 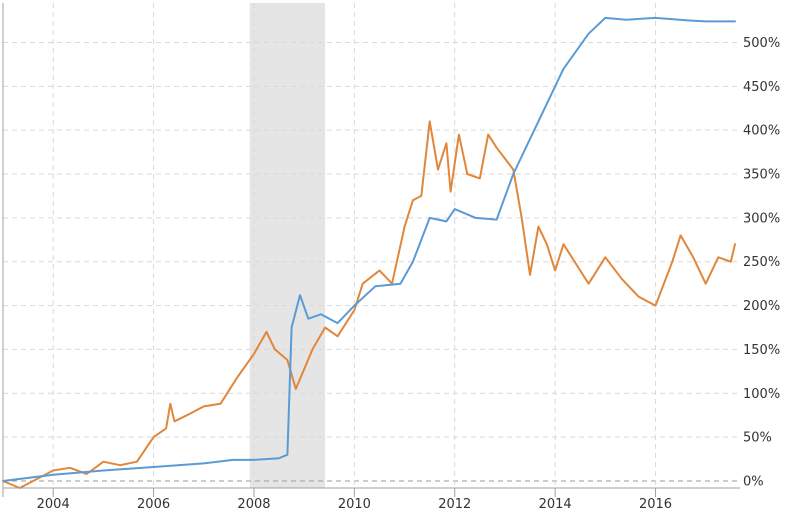 I want to click on x-tick-label: 2012, so click(x=454, y=504).